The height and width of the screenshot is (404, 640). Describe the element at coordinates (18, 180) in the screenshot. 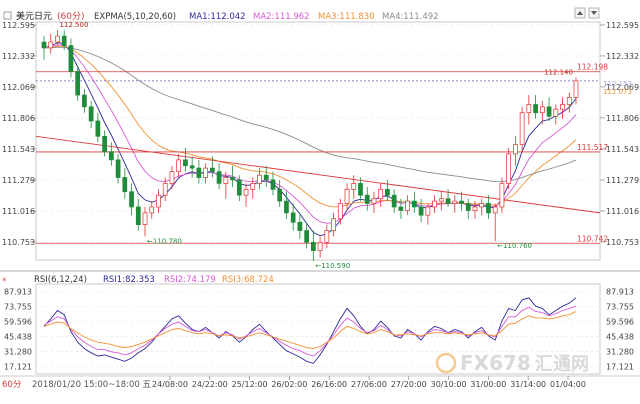

I see `y-tick-label-left: 111.279` at that location.